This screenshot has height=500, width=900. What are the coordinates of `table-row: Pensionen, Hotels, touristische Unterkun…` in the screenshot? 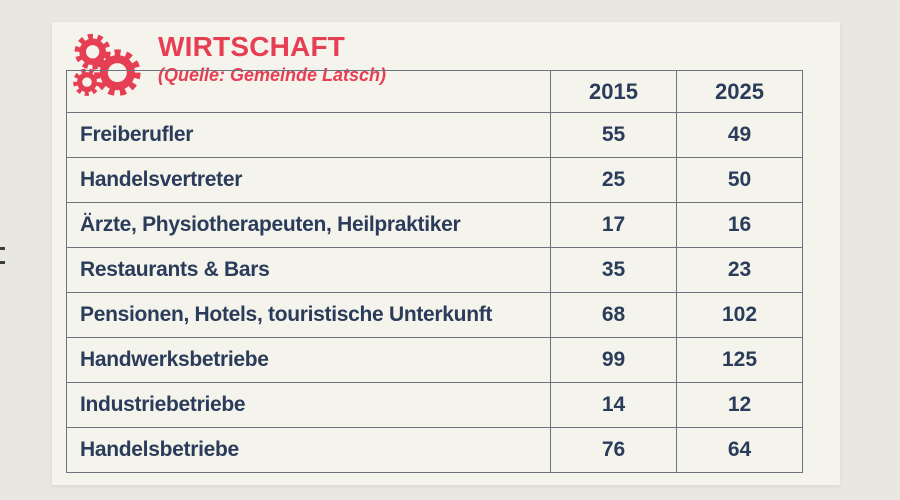 It's located at (434, 315).